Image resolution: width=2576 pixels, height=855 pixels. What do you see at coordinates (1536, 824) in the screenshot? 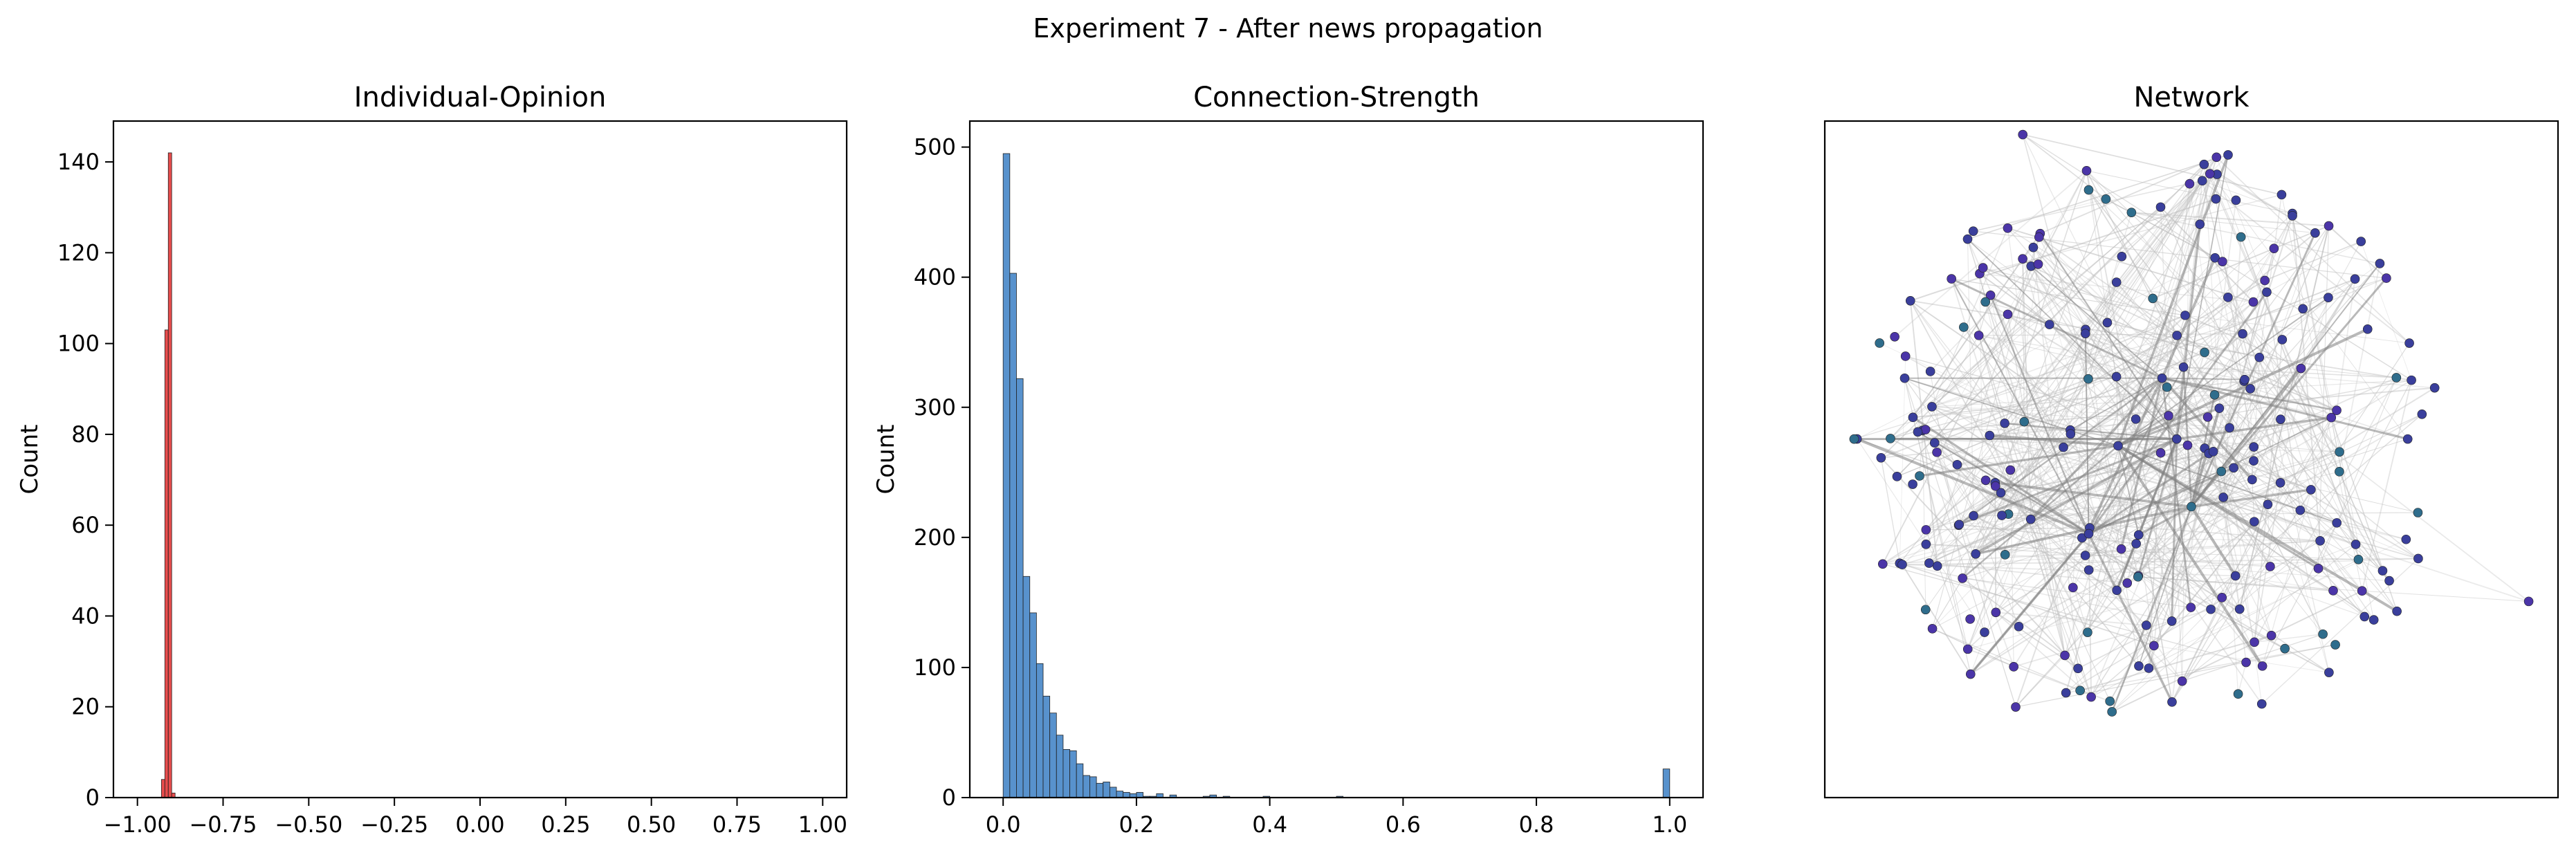
I see `strength-xtick-label: 0.8` at bounding box center [1536, 824].